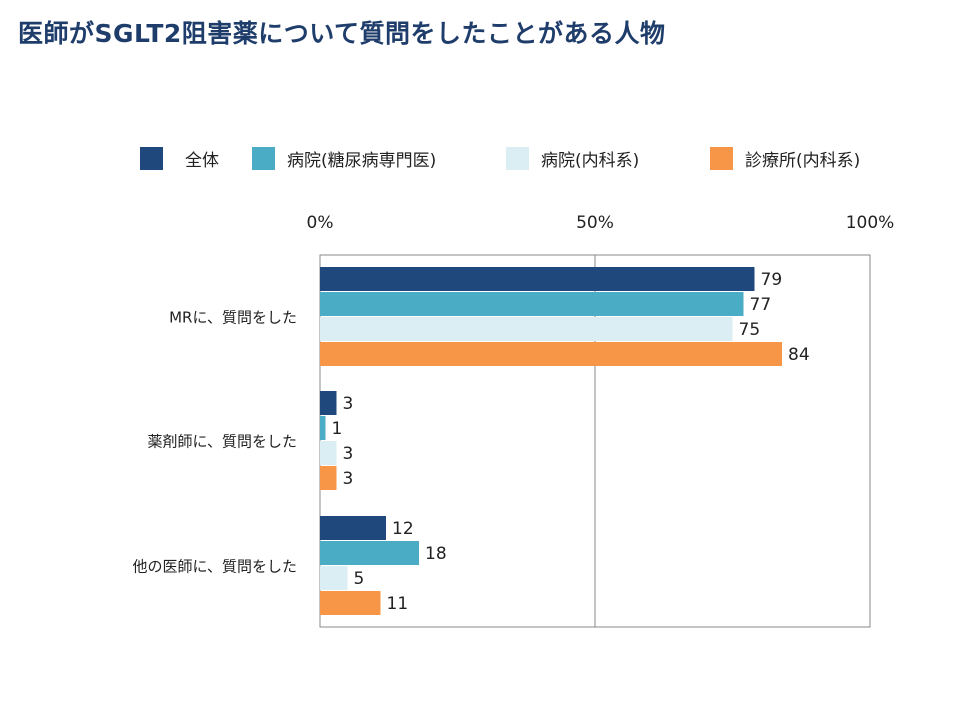 The width and height of the screenshot is (960, 720). What do you see at coordinates (870, 223) in the screenshot?
I see `x-tick-label-100: 100%` at bounding box center [870, 223].